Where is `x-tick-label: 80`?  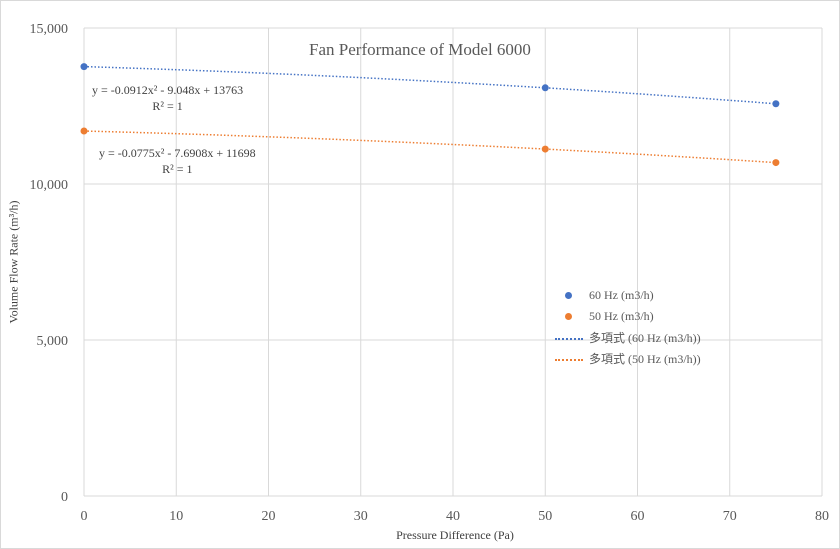
x-tick-label: 80 is located at coordinates (822, 516).